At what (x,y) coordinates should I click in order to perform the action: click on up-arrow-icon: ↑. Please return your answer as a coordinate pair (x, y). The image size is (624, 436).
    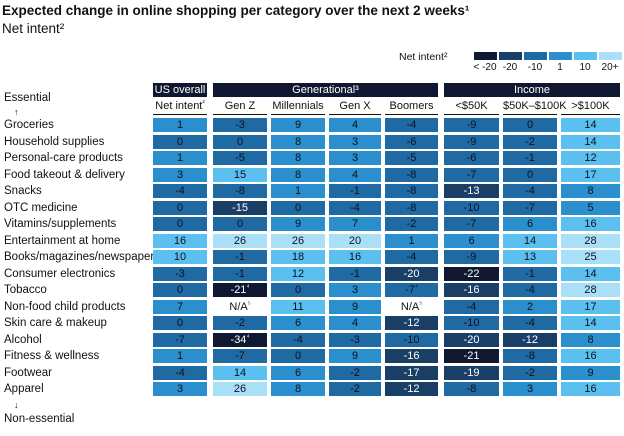
    Looking at the image, I should click on (16, 112).